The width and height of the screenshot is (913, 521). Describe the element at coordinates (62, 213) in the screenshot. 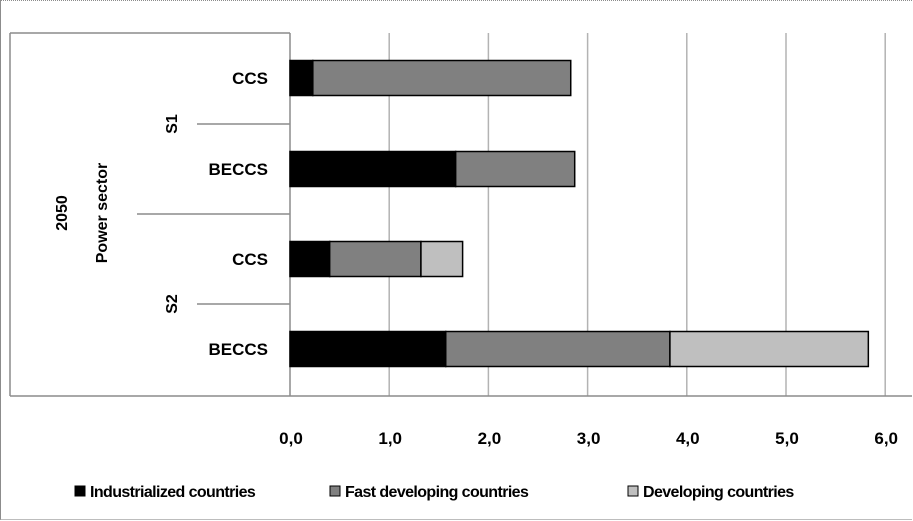

I see `group-label: 2050` at that location.